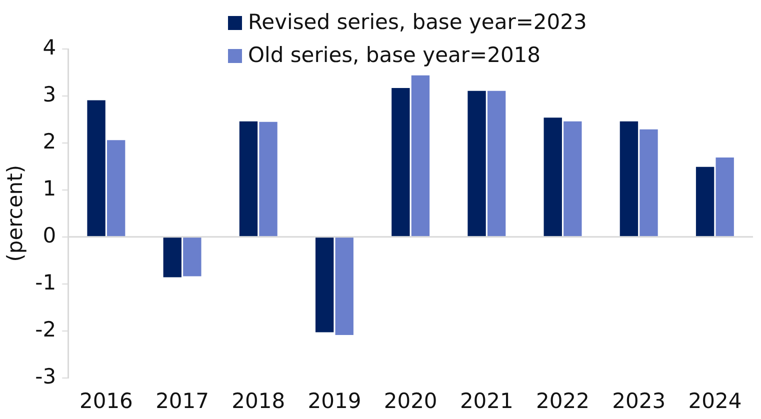  What do you see at coordinates (563, 400) in the screenshot?
I see `x-tick-label: 2022` at bounding box center [563, 400].